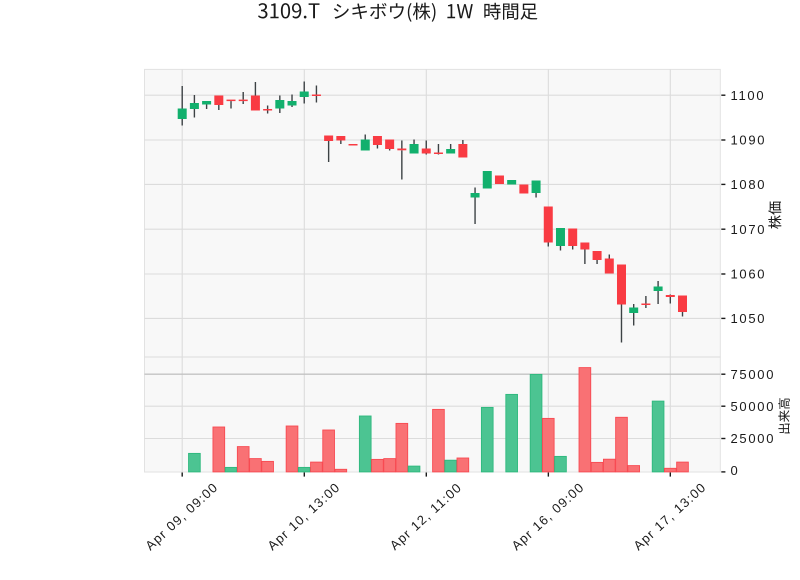 Image resolution: width=800 pixels, height=580 pixels. I want to click on svg-text: 75000, so click(753, 374).